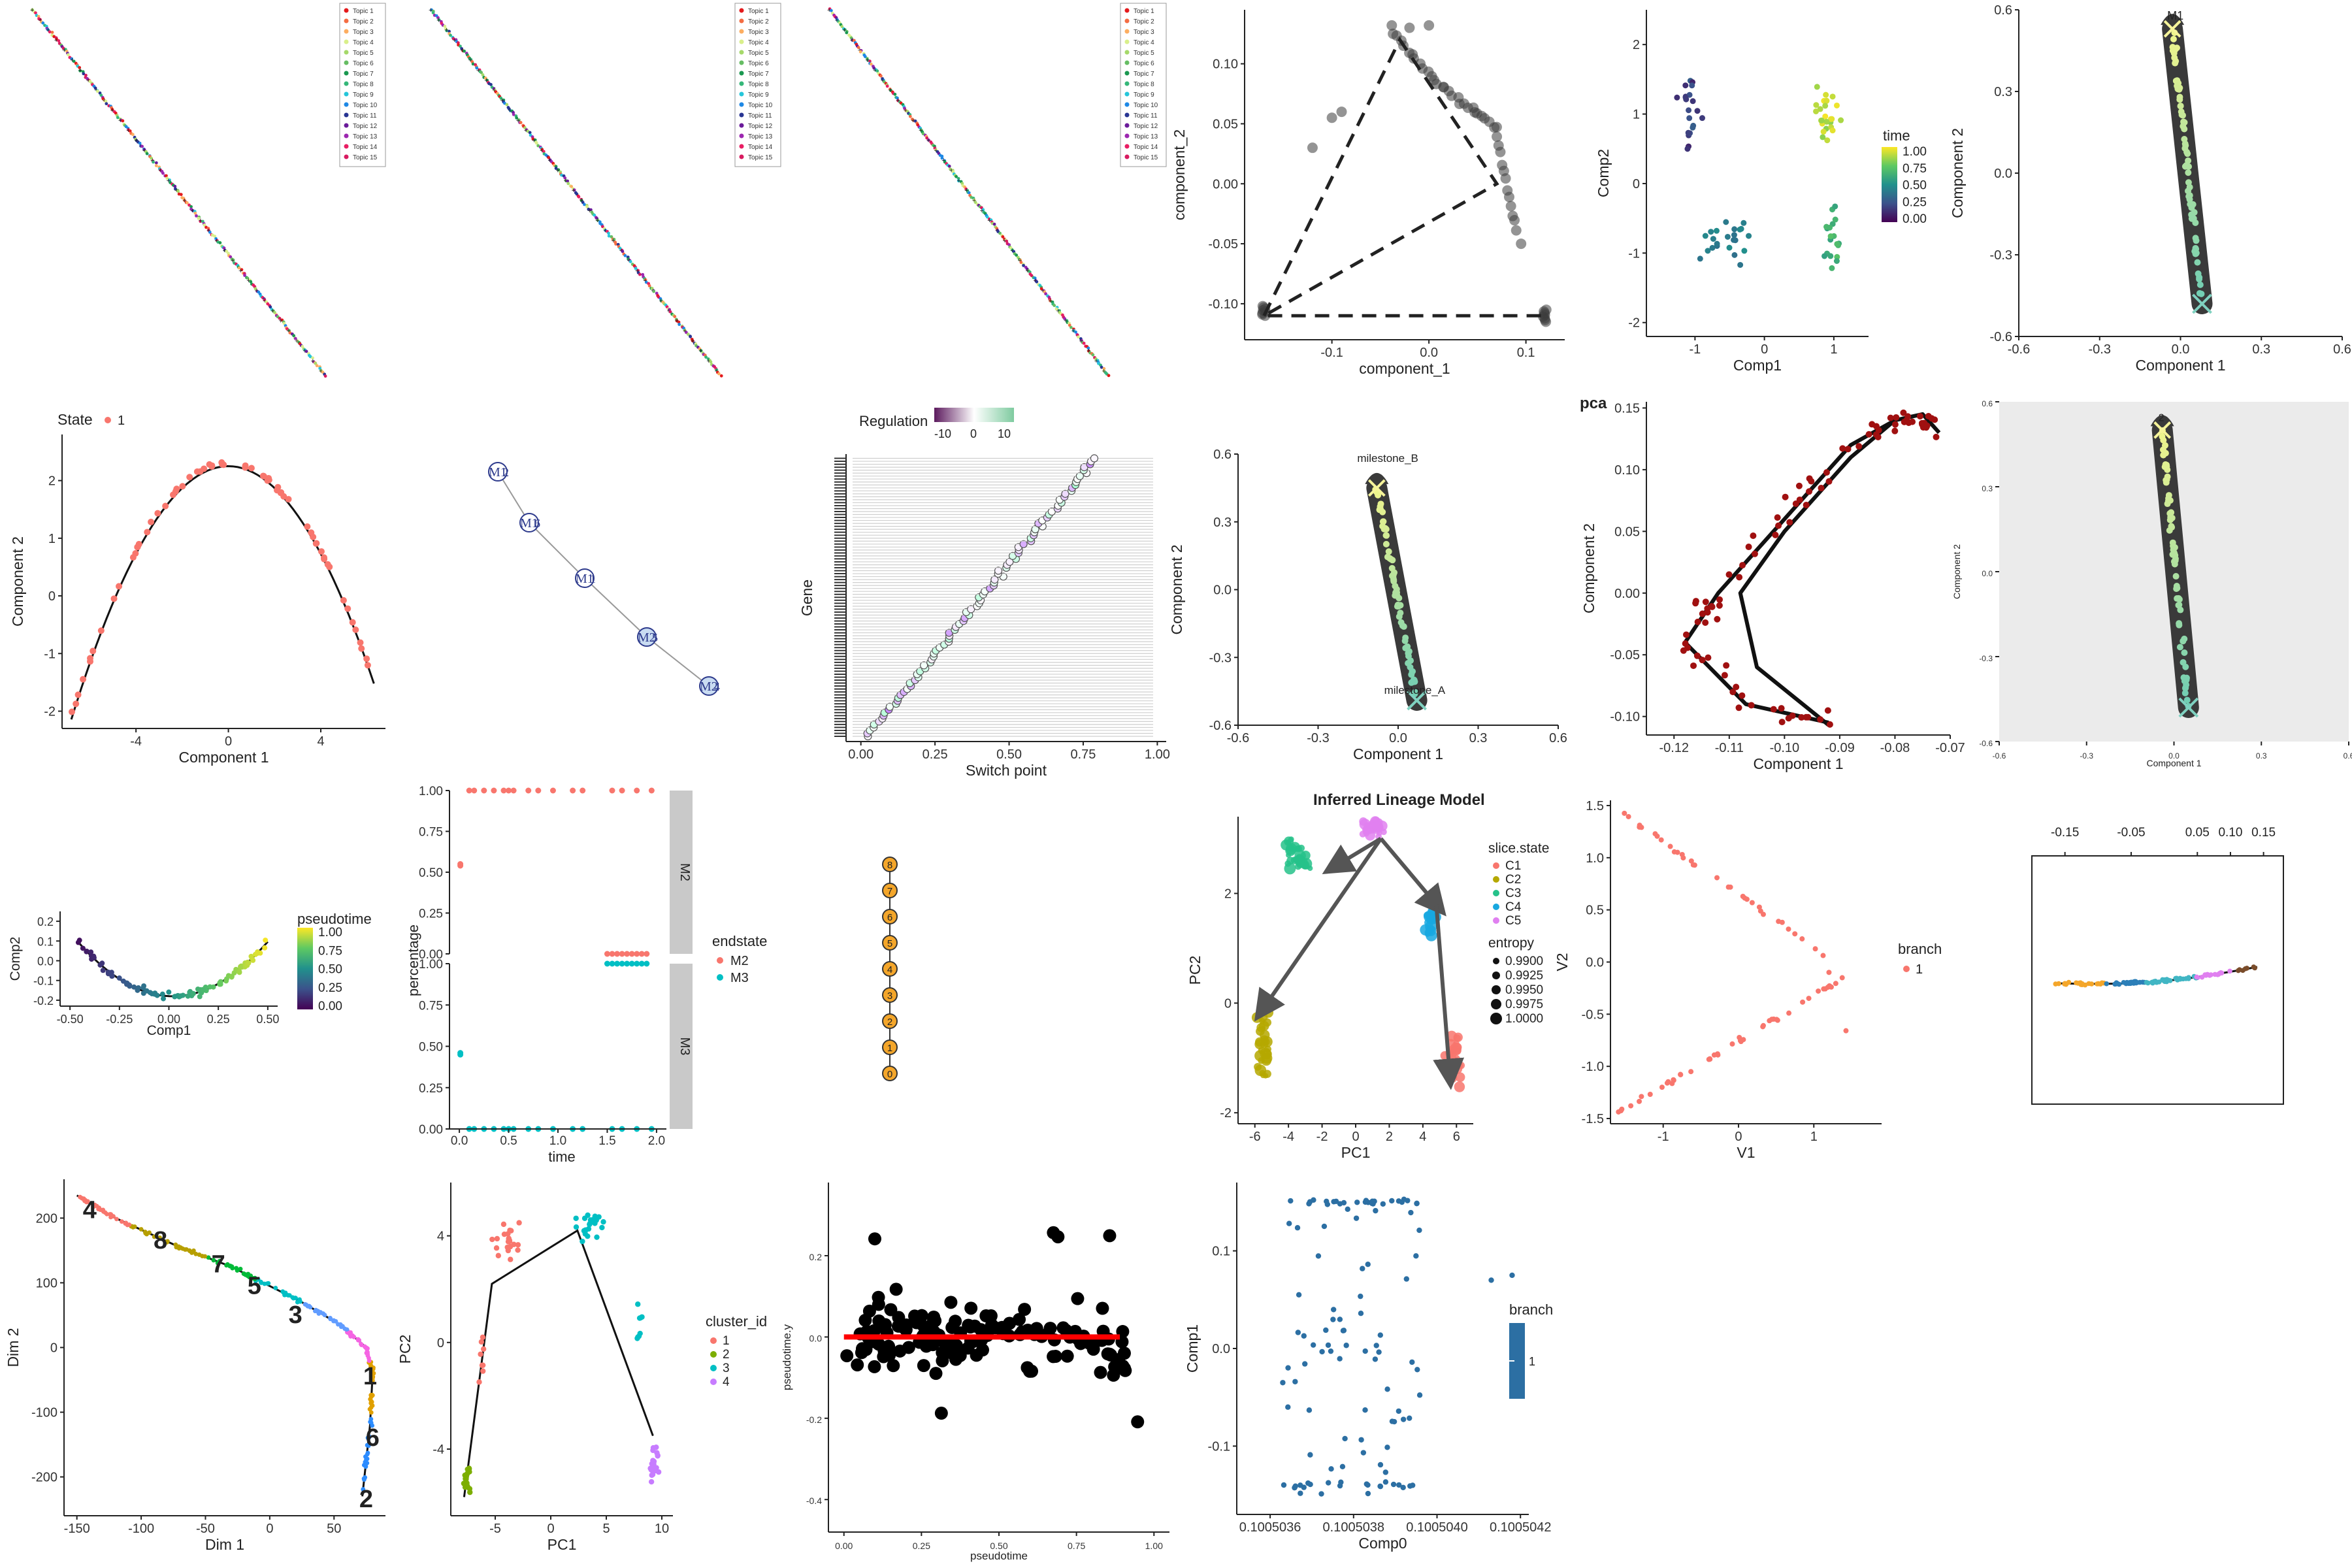 The height and width of the screenshot is (1568, 2352). What do you see at coordinates (495, 1529) in the screenshot?
I see `x-tick-label: -5` at bounding box center [495, 1529].